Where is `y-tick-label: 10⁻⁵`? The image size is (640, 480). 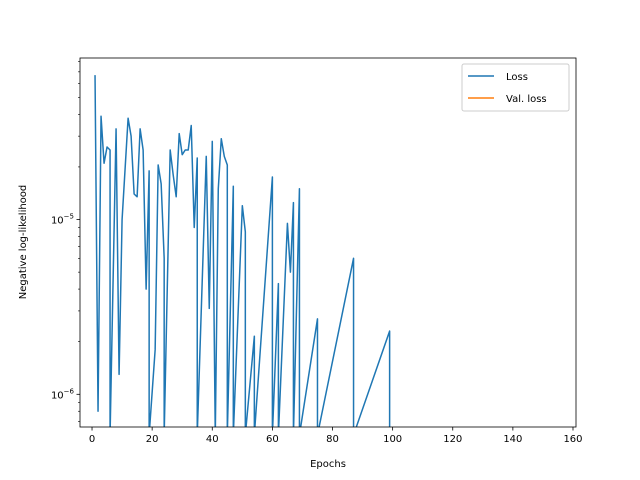
y-tick-label: 10⁻⁵ is located at coordinates (62, 220).